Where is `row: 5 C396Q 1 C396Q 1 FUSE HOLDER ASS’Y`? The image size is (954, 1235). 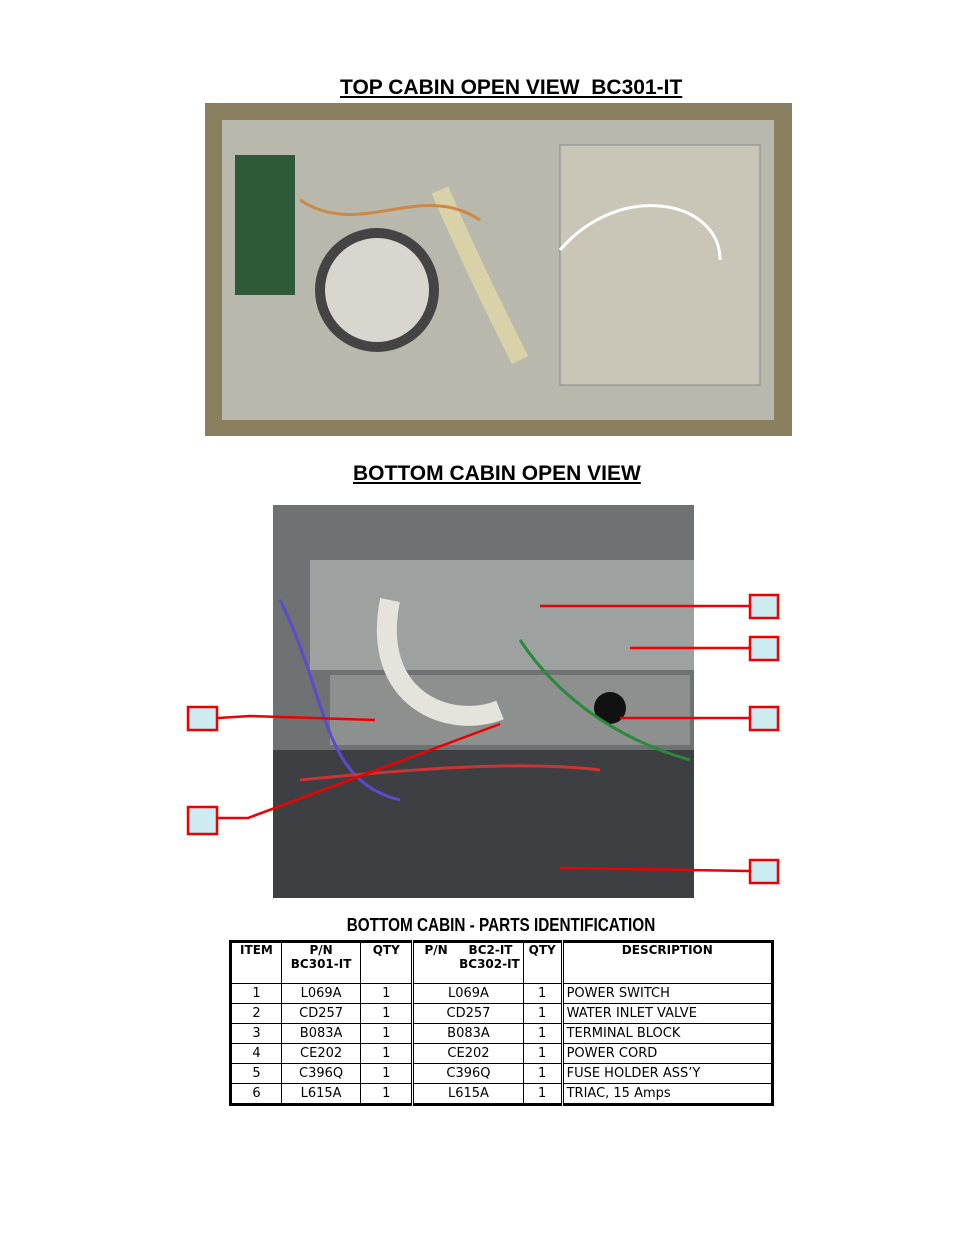 row: 5 C396Q 1 C396Q 1 FUSE HOLDER ASS’Y is located at coordinates (502, 1073).